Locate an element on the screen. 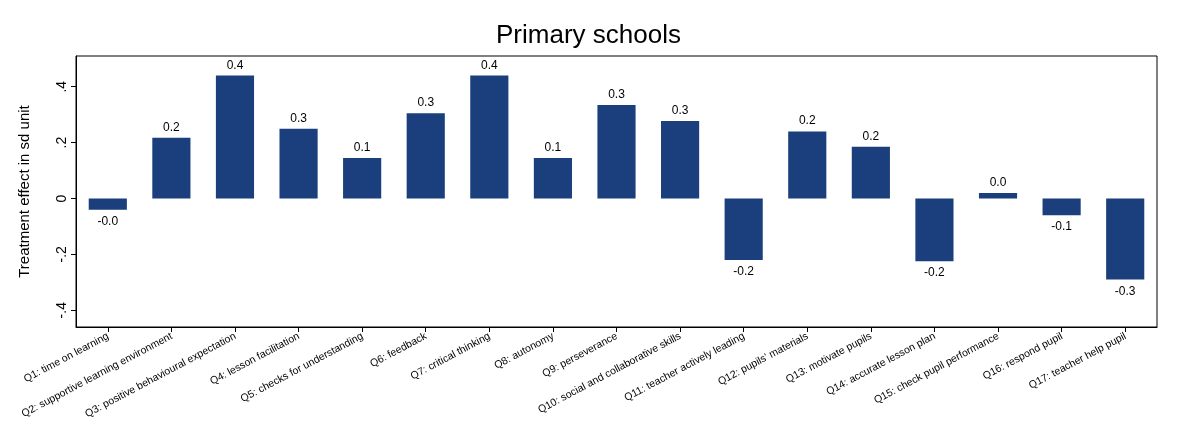  y-tick-label: 0 is located at coordinates (61, 198).